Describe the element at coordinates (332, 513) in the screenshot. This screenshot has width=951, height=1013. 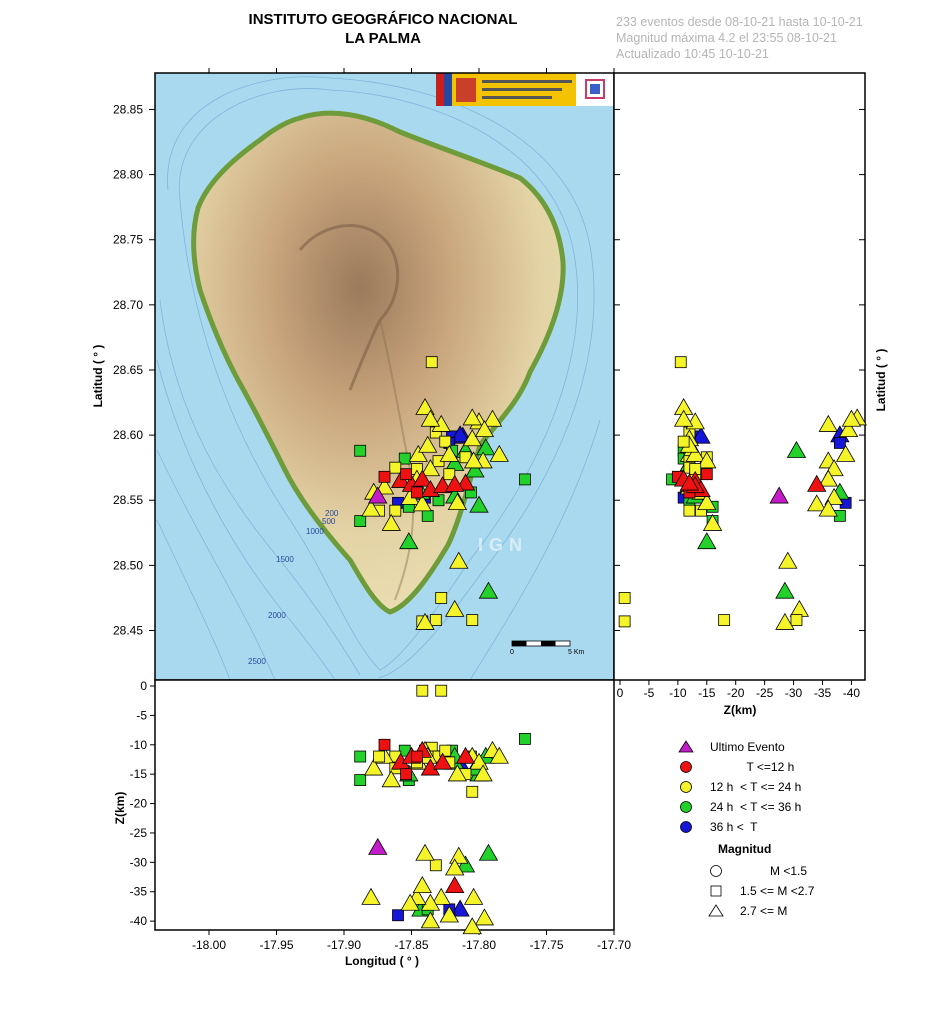
I see `depth-contour-label: 200` at that location.